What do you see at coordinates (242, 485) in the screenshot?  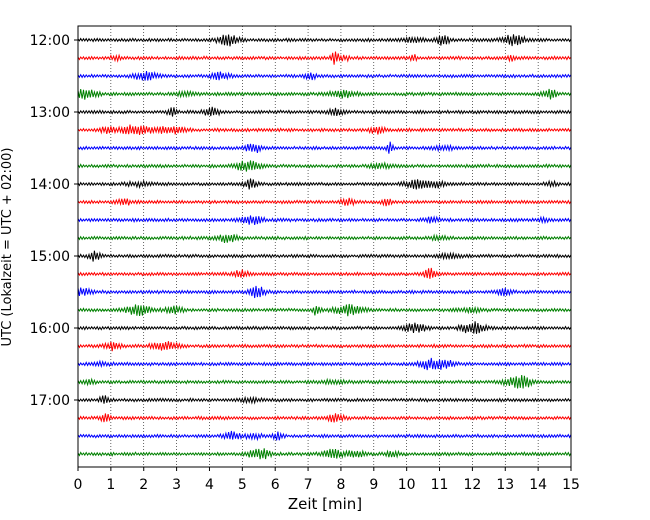 I see `x-tick-label: 5` at bounding box center [242, 485].